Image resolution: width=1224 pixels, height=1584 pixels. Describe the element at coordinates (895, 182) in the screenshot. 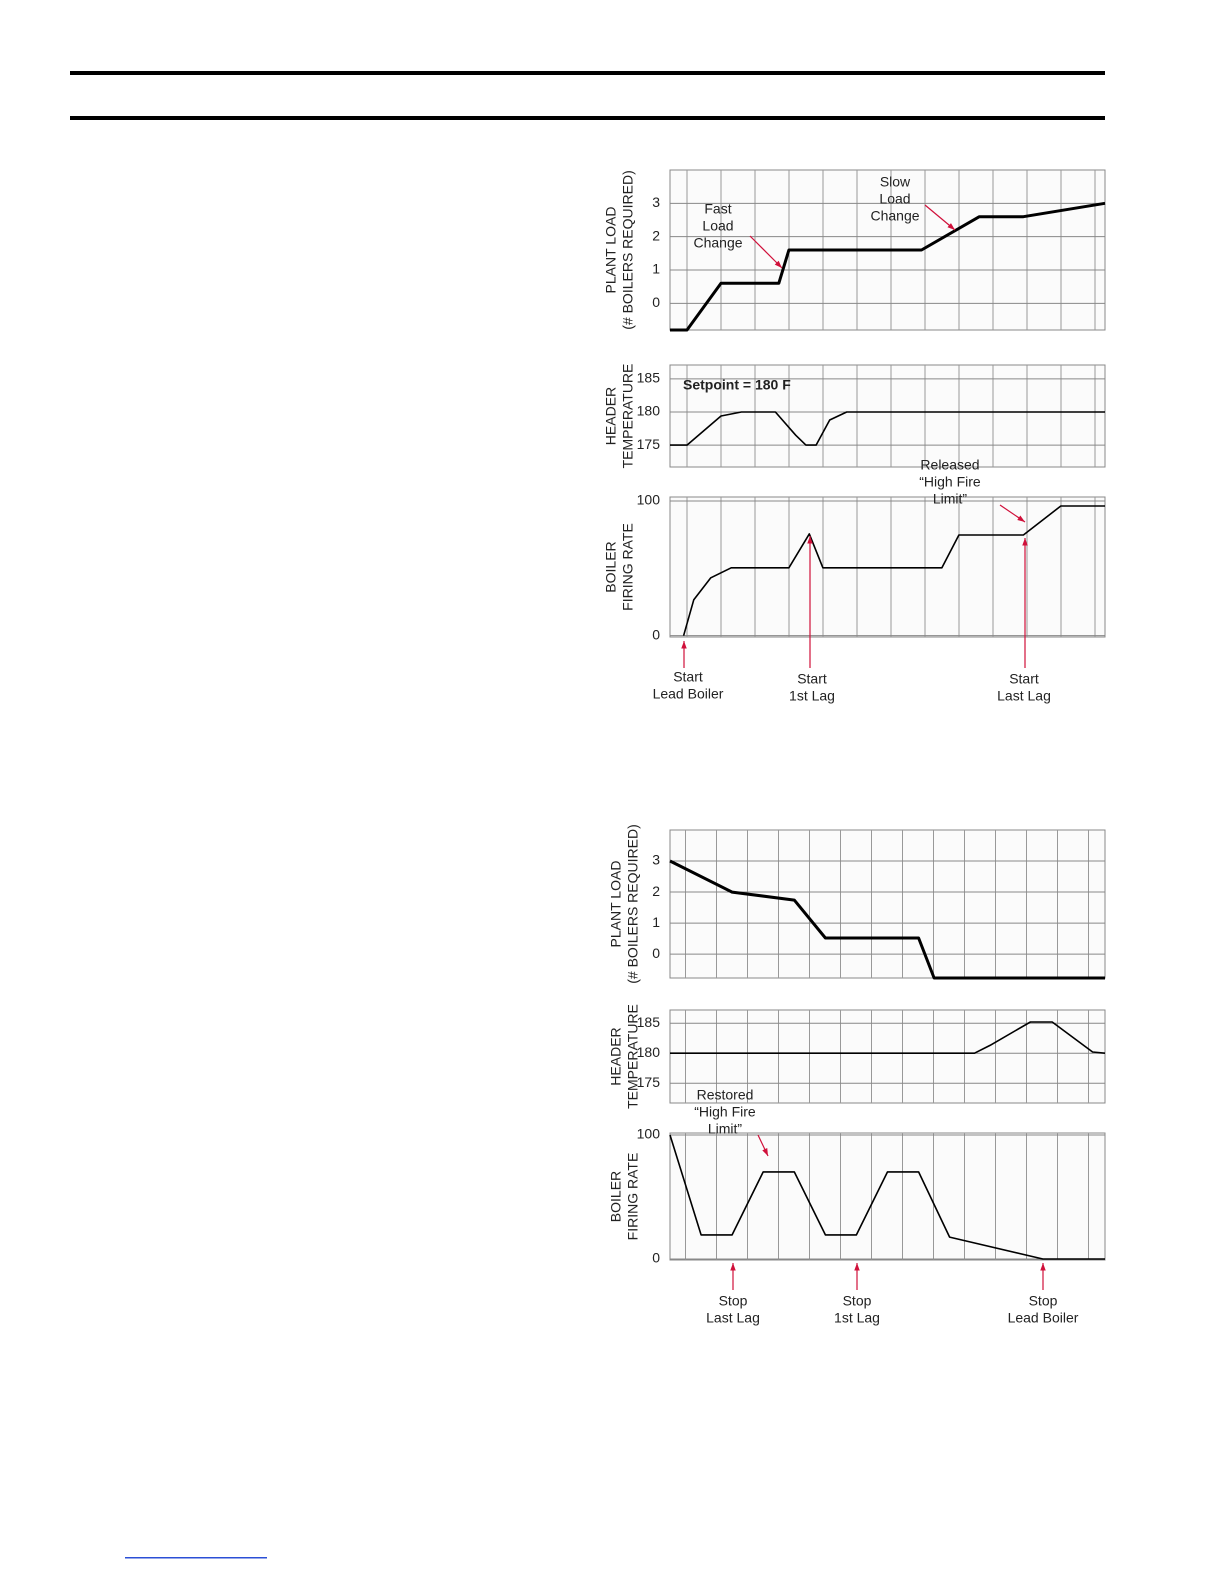

I see `annotation-text: Slow` at that location.